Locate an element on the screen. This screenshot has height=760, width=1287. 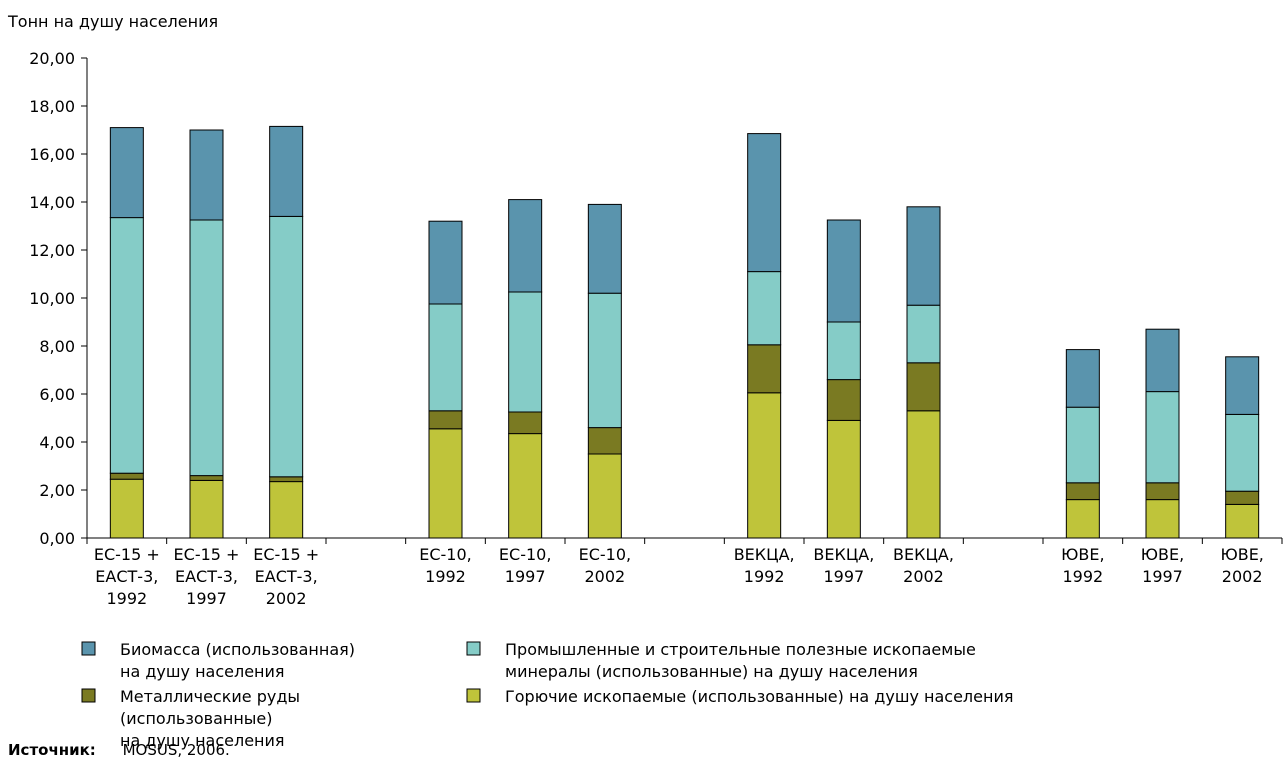
y-axis-title: Тонн на душу населения is located at coordinates (112, 21).